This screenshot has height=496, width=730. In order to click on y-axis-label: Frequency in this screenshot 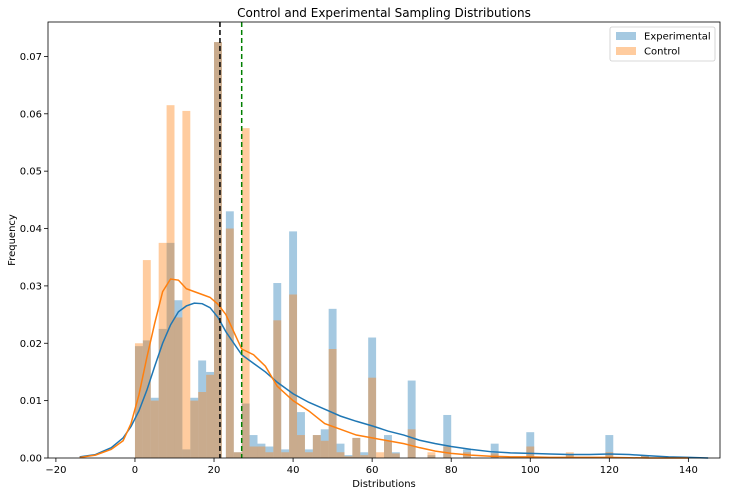, I will do `click(12, 240)`.